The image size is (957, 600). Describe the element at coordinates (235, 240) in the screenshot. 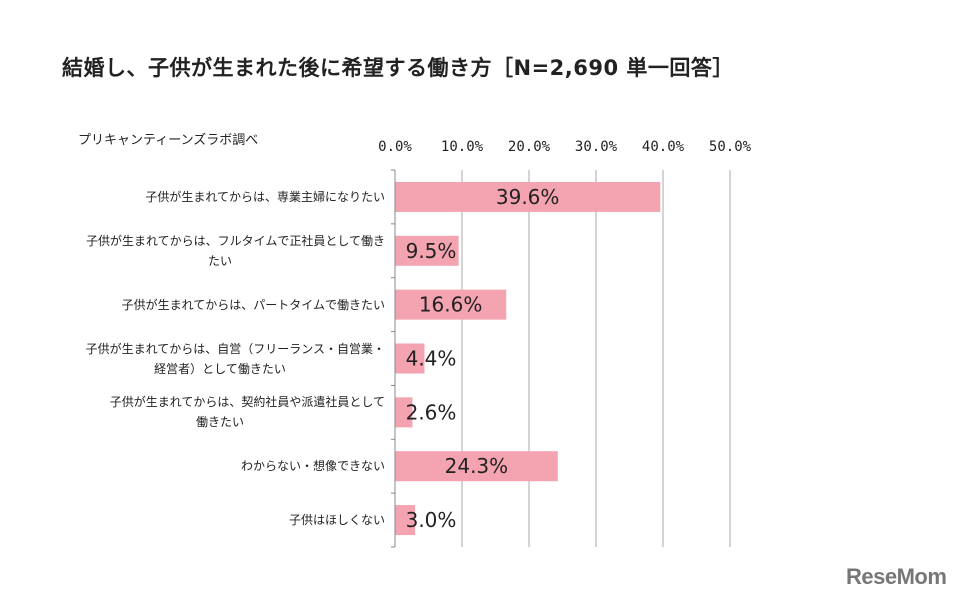

I see `category-label-line: 子供が生まれてからは、フルタイムで正社員として働き` at that location.